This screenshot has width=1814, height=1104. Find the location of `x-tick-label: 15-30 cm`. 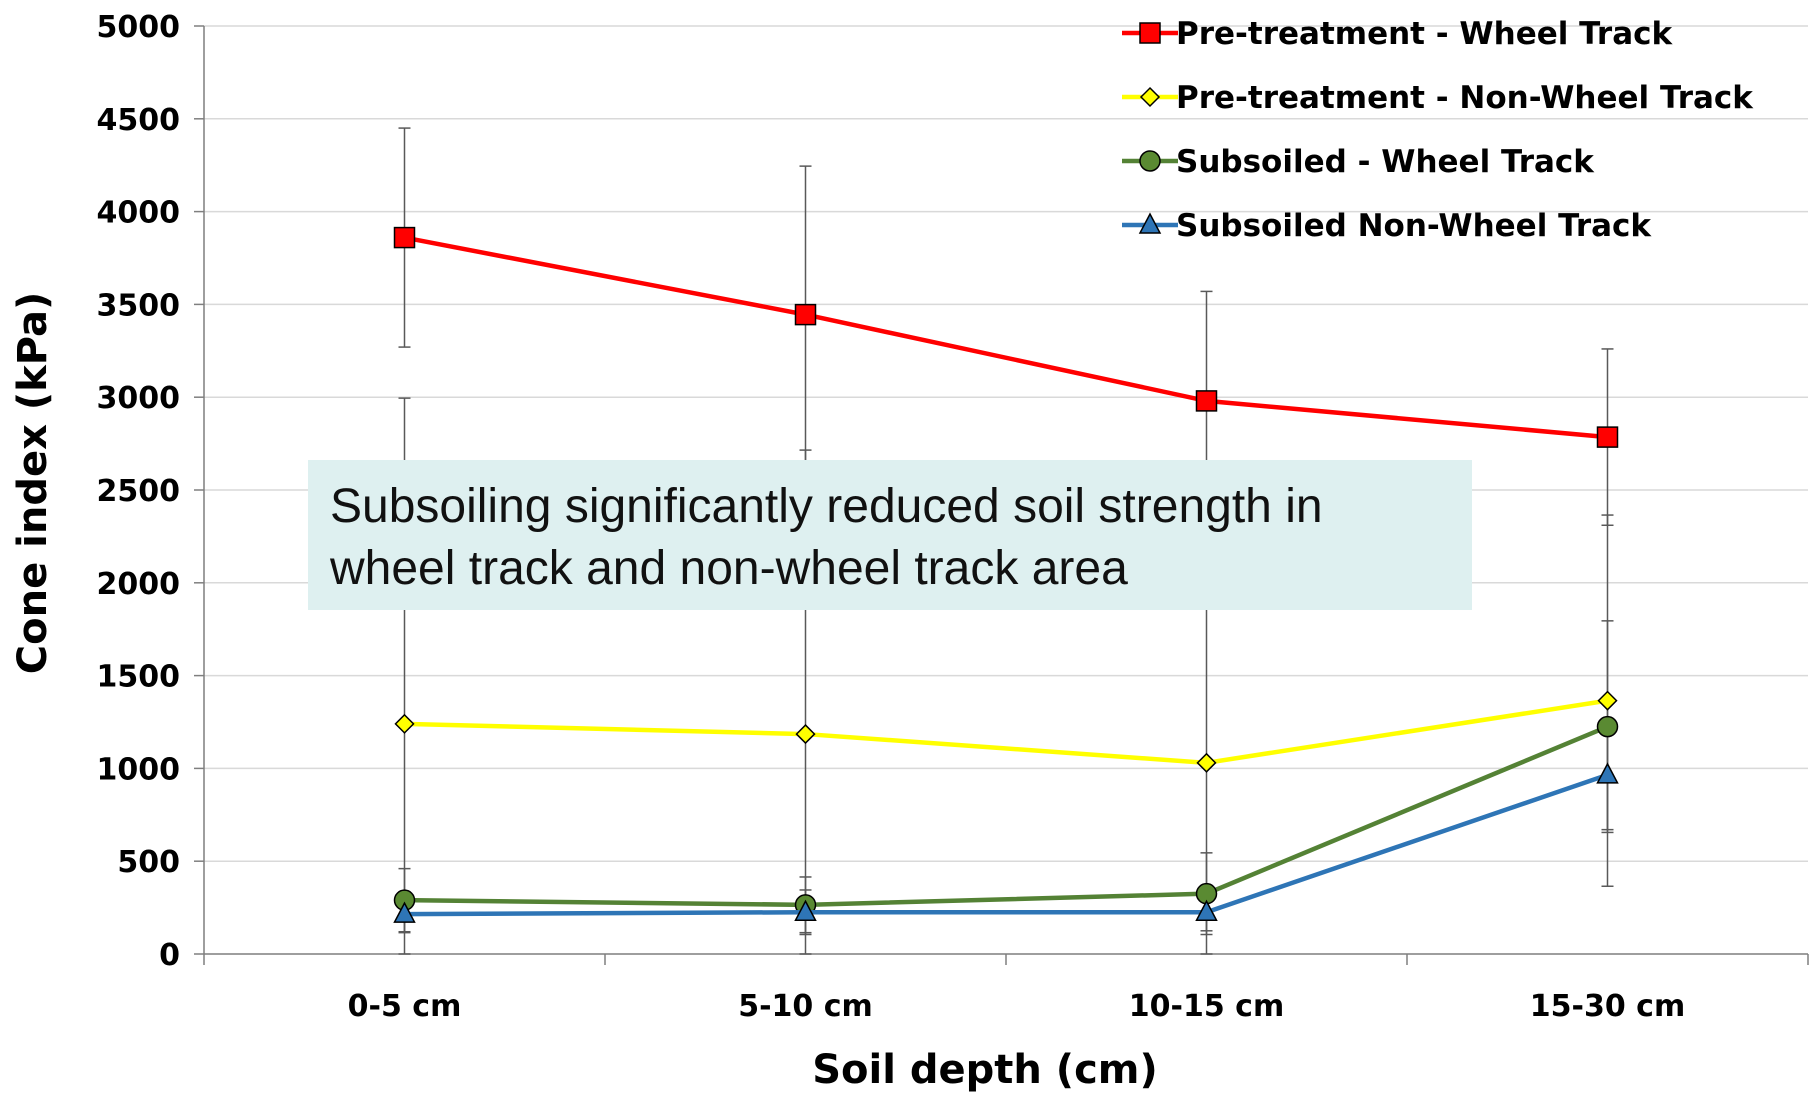

x-tick-label: 15-30 cm is located at coordinates (1607, 1006).